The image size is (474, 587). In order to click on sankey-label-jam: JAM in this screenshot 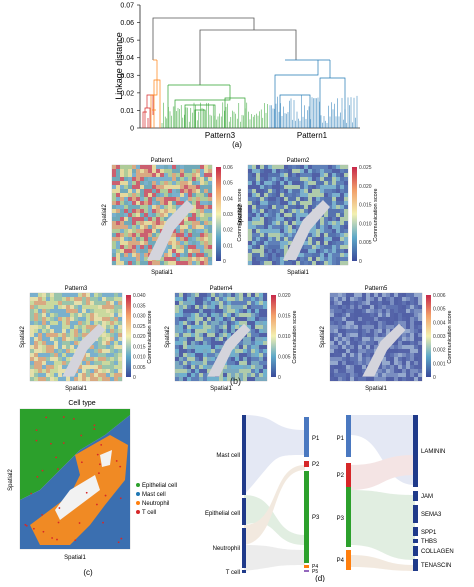, I will do `click(427, 497)`.